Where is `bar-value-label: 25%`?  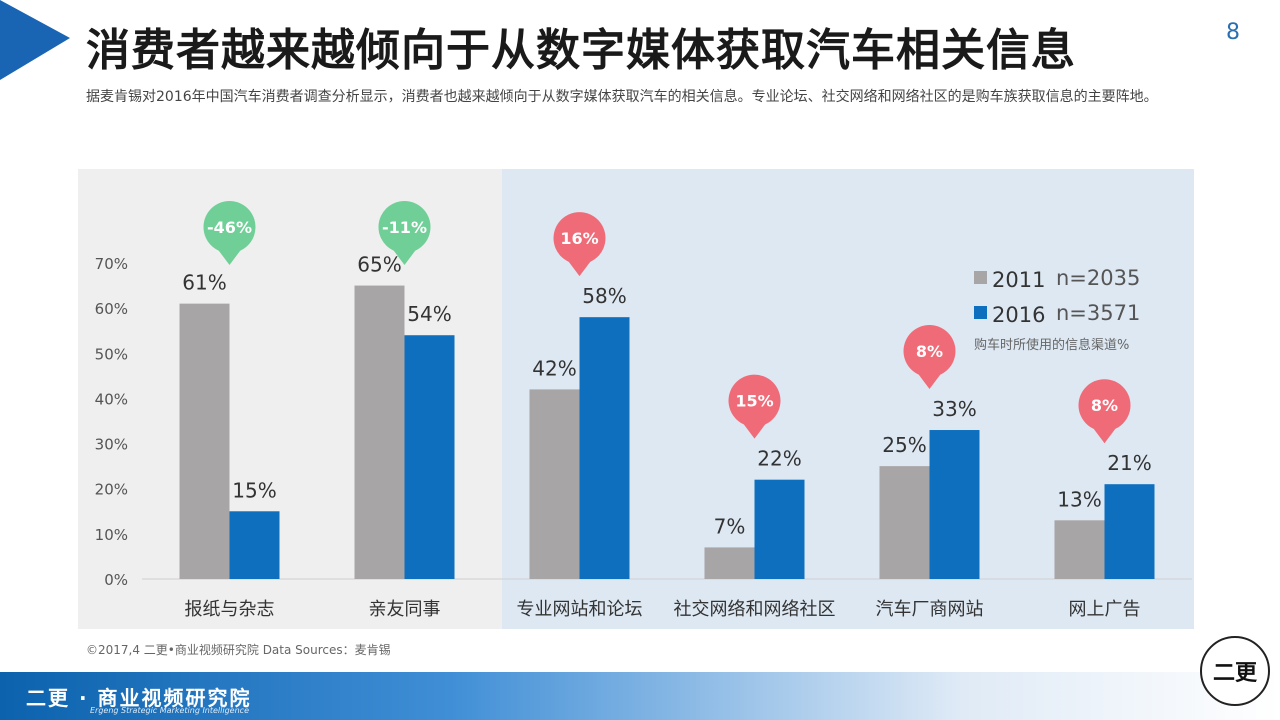 bar-value-label: 25% is located at coordinates (904, 445).